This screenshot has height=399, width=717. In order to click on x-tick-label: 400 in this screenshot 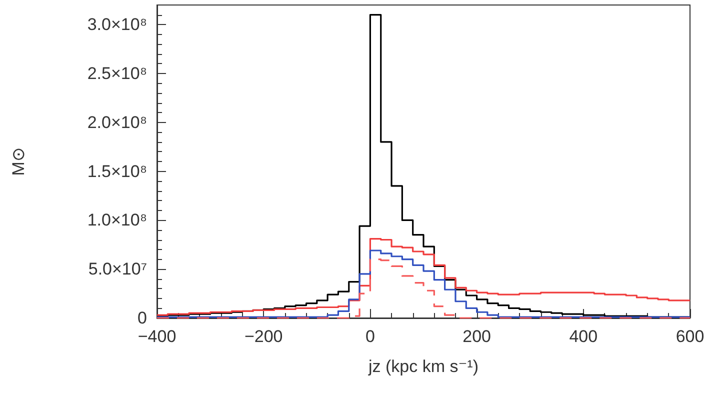, I will do `click(583, 336)`.